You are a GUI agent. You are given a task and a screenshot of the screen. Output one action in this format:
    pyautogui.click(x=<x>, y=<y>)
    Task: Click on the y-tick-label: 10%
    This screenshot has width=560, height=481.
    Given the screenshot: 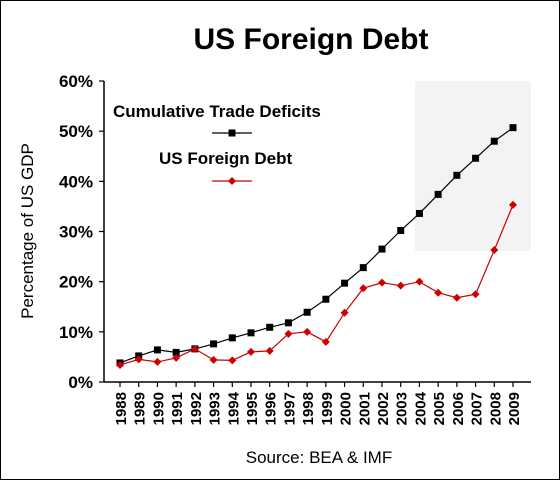 What is the action you would take?
    pyautogui.click(x=76, y=332)
    